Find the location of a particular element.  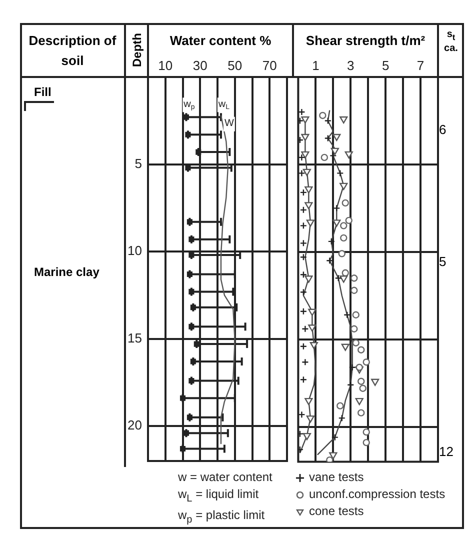

x-tick-label: 5 is located at coordinates (386, 65).